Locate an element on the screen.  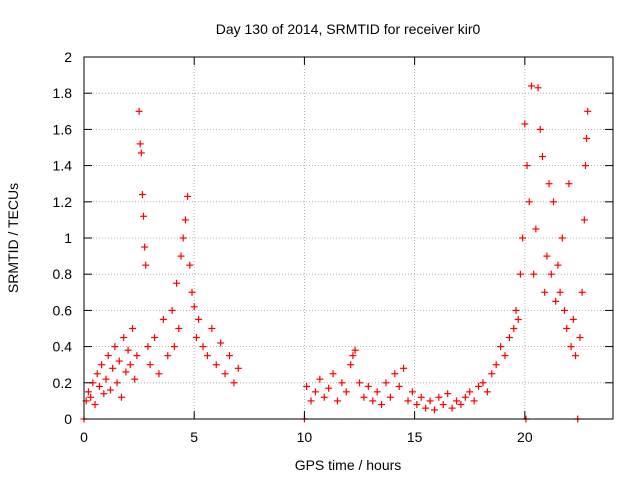
x-tick-label: 15 is located at coordinates (415, 437).